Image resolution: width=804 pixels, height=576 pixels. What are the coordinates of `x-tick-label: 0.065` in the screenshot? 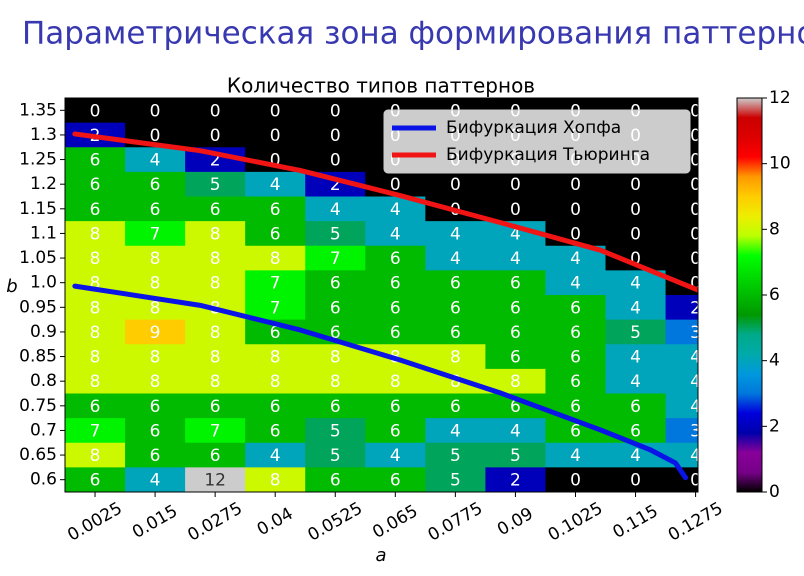 It's located at (395, 522).